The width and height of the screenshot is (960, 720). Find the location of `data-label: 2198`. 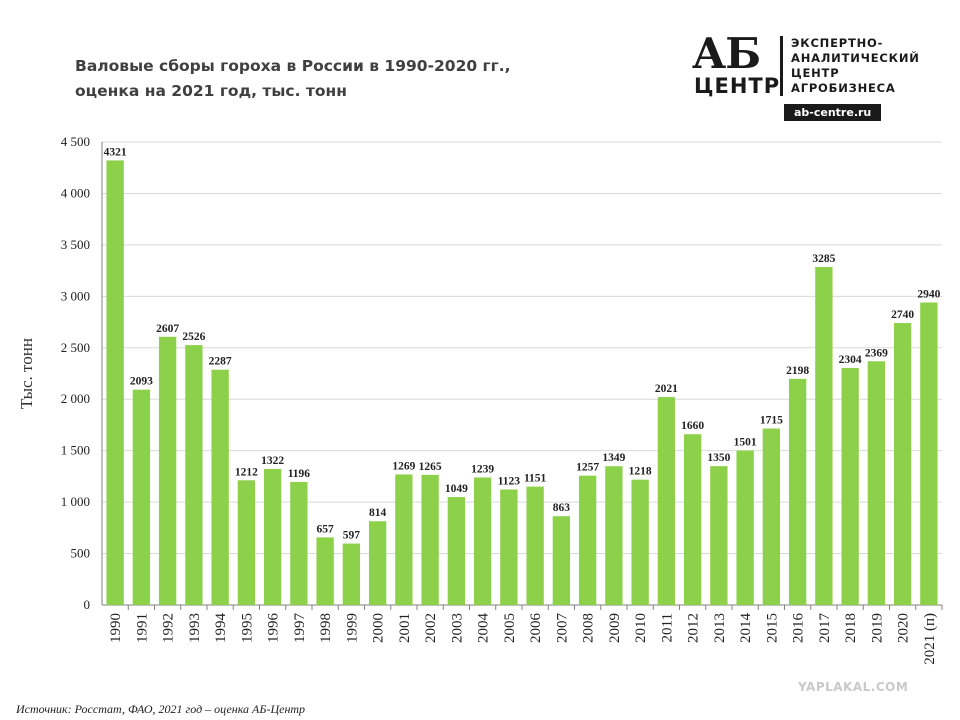

data-label: 2198 is located at coordinates (797, 371).